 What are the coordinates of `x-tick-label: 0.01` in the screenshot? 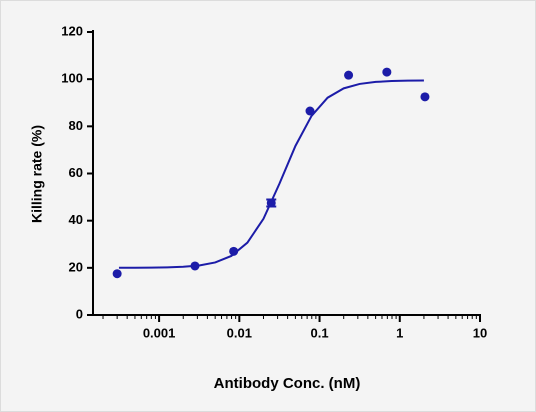 It's located at (239, 332).